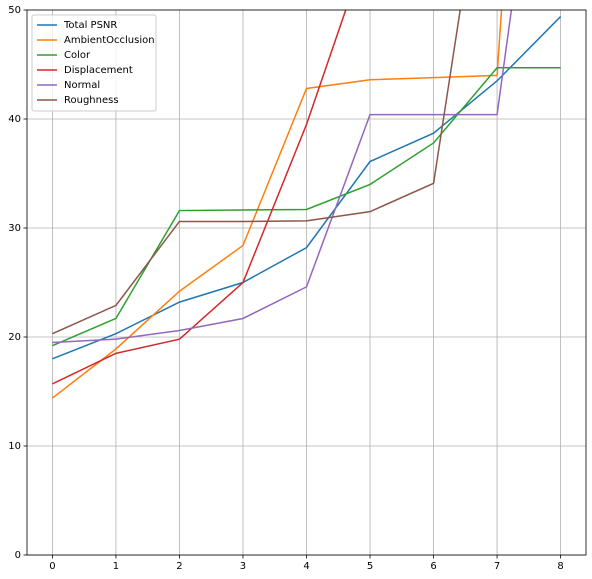 This screenshot has height=579, width=592. I want to click on x-tick-label: 8, so click(560, 566).